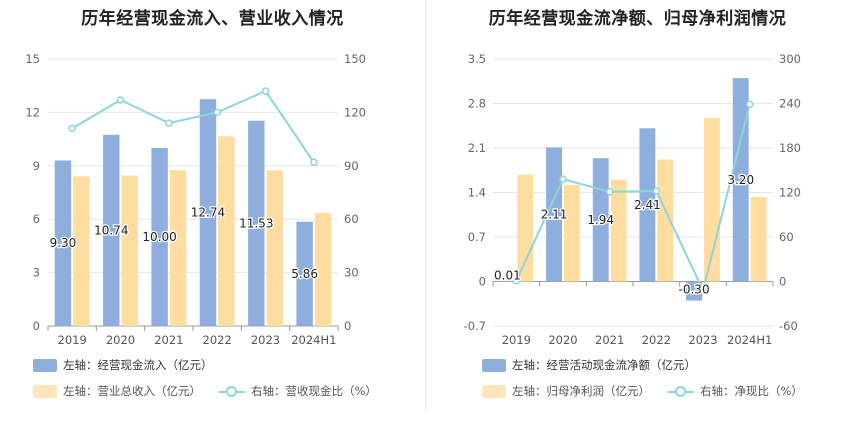  What do you see at coordinates (790, 59) in the screenshot?
I see `right-axis-tick-label: 300` at bounding box center [790, 59].